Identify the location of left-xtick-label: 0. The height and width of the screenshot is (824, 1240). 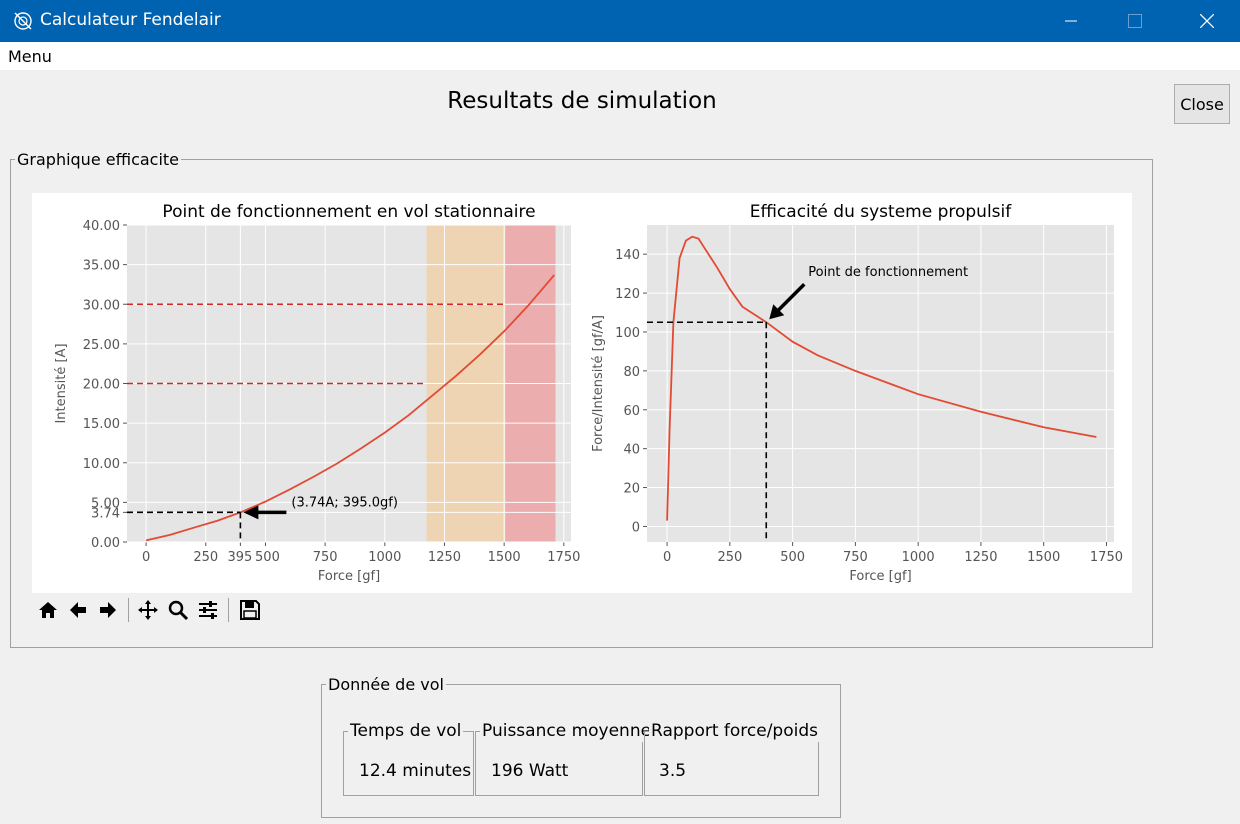
(146, 557).